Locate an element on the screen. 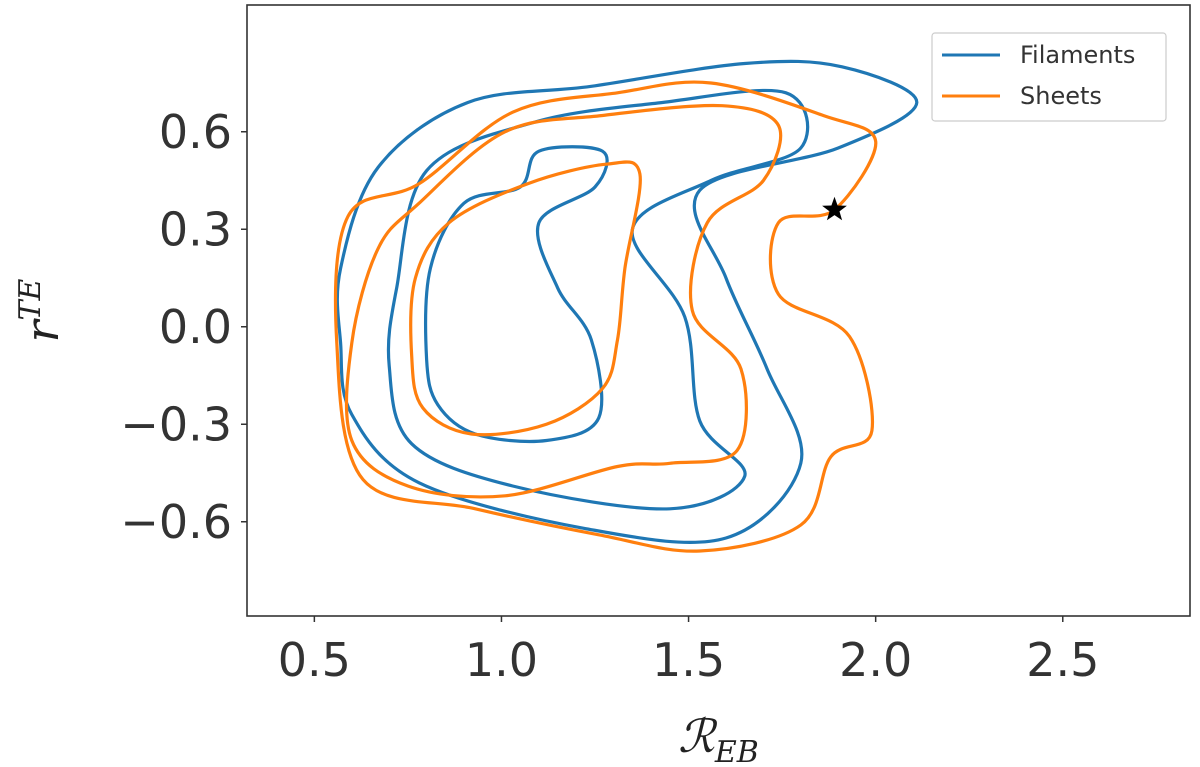  y-axis-title: rTE is located at coordinates (41, 310).